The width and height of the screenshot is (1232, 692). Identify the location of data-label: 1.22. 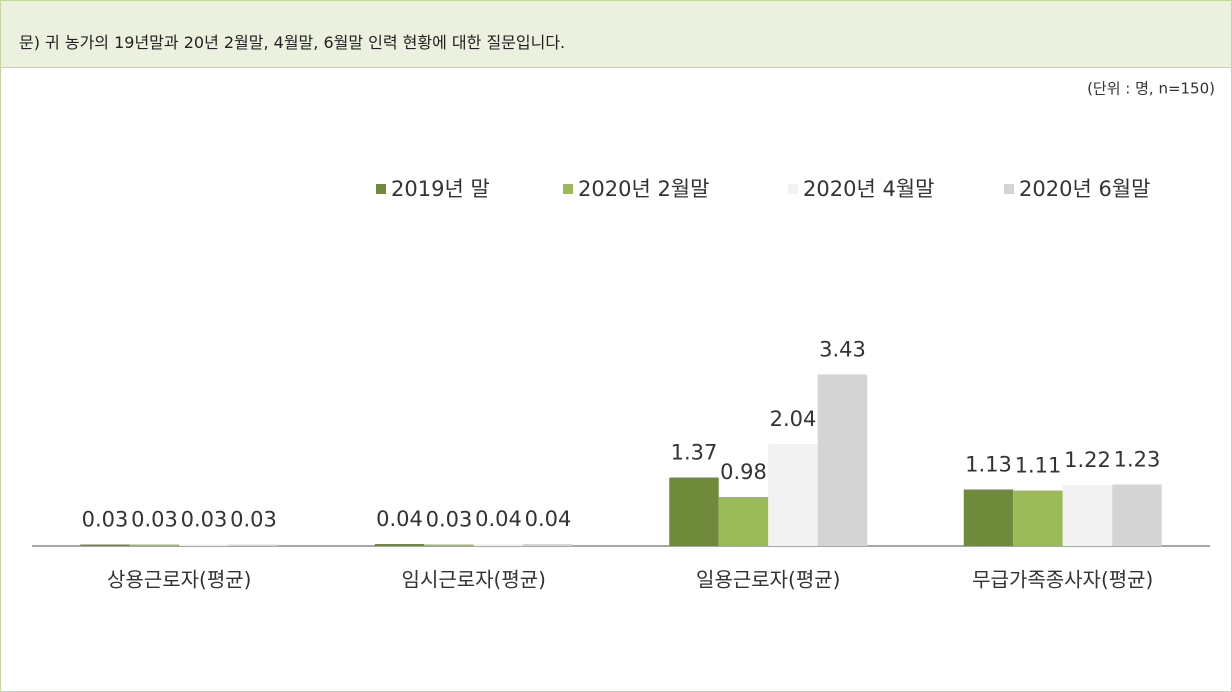
(1087, 460).